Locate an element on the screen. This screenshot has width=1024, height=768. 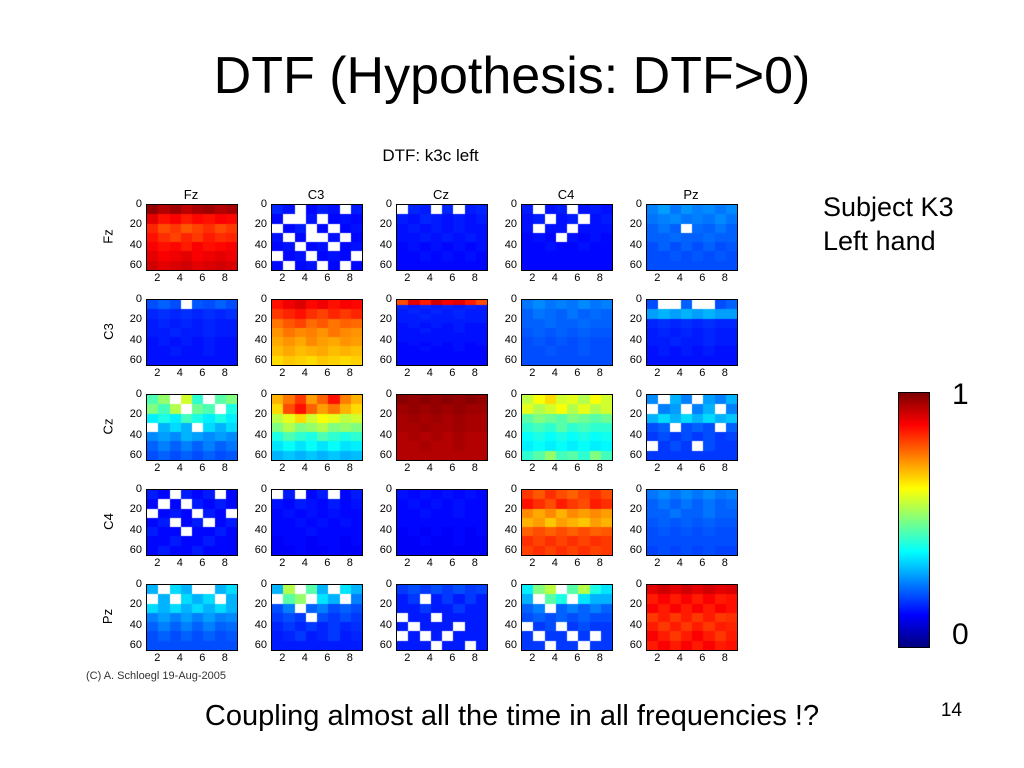
subplot-Fz-C4: C4 0 20 40 60 2 4 6 8 is located at coordinates (555, 243).